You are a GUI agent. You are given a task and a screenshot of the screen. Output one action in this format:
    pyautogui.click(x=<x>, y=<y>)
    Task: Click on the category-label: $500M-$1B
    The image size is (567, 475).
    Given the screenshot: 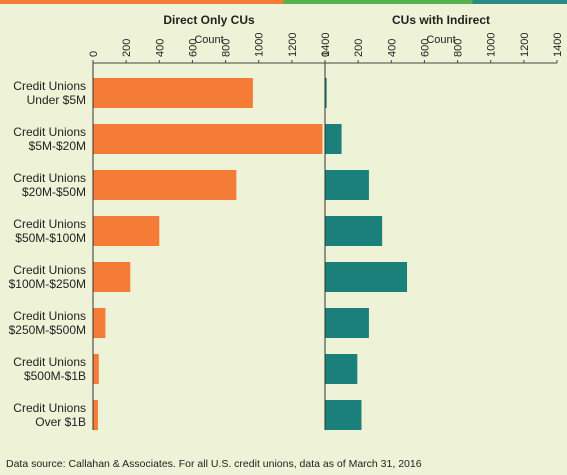 What is the action you would take?
    pyautogui.click(x=55, y=376)
    